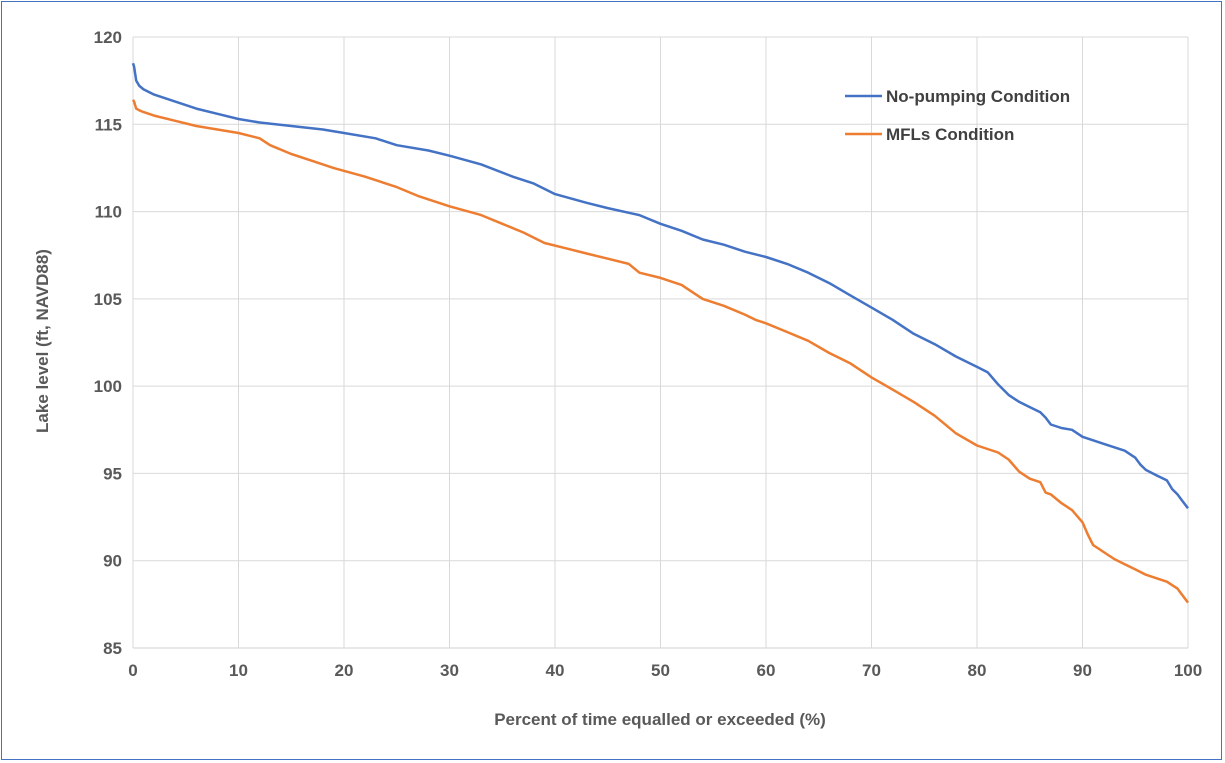 The width and height of the screenshot is (1225, 763). Describe the element at coordinates (108, 343) in the screenshot. I see `y-tick-labels: 85 90 95 100 105 110 115 120` at that location.